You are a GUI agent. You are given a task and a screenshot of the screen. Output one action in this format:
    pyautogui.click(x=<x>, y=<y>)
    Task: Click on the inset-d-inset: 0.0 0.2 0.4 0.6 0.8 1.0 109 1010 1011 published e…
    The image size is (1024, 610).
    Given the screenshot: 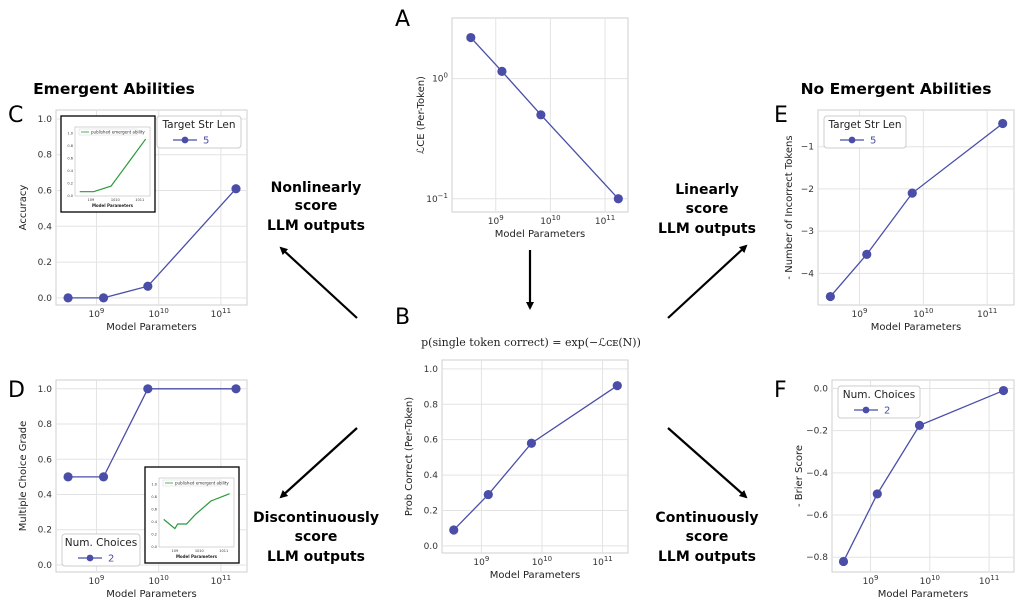 What is the action you would take?
    pyautogui.click(x=192, y=515)
    